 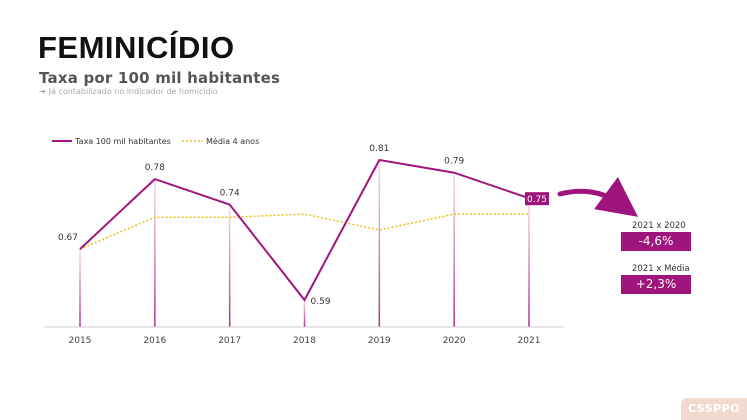 I want to click on data-label: 0.79, so click(x=454, y=162).